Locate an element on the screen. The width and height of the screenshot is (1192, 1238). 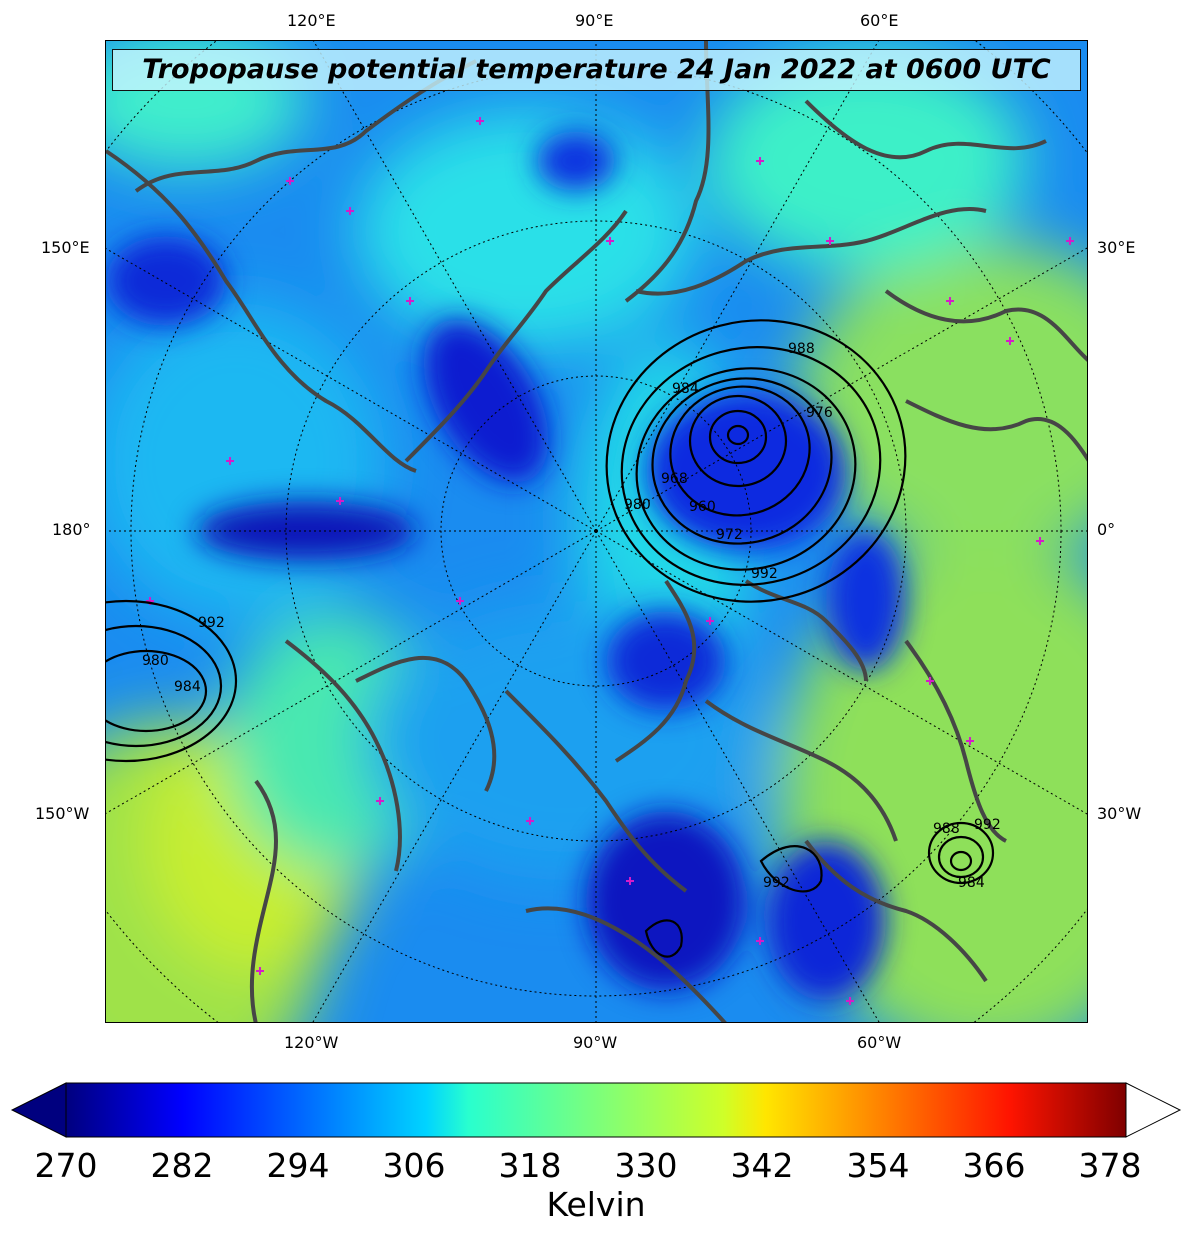
colorbar-tick-label: 354 is located at coordinates (878, 1165).